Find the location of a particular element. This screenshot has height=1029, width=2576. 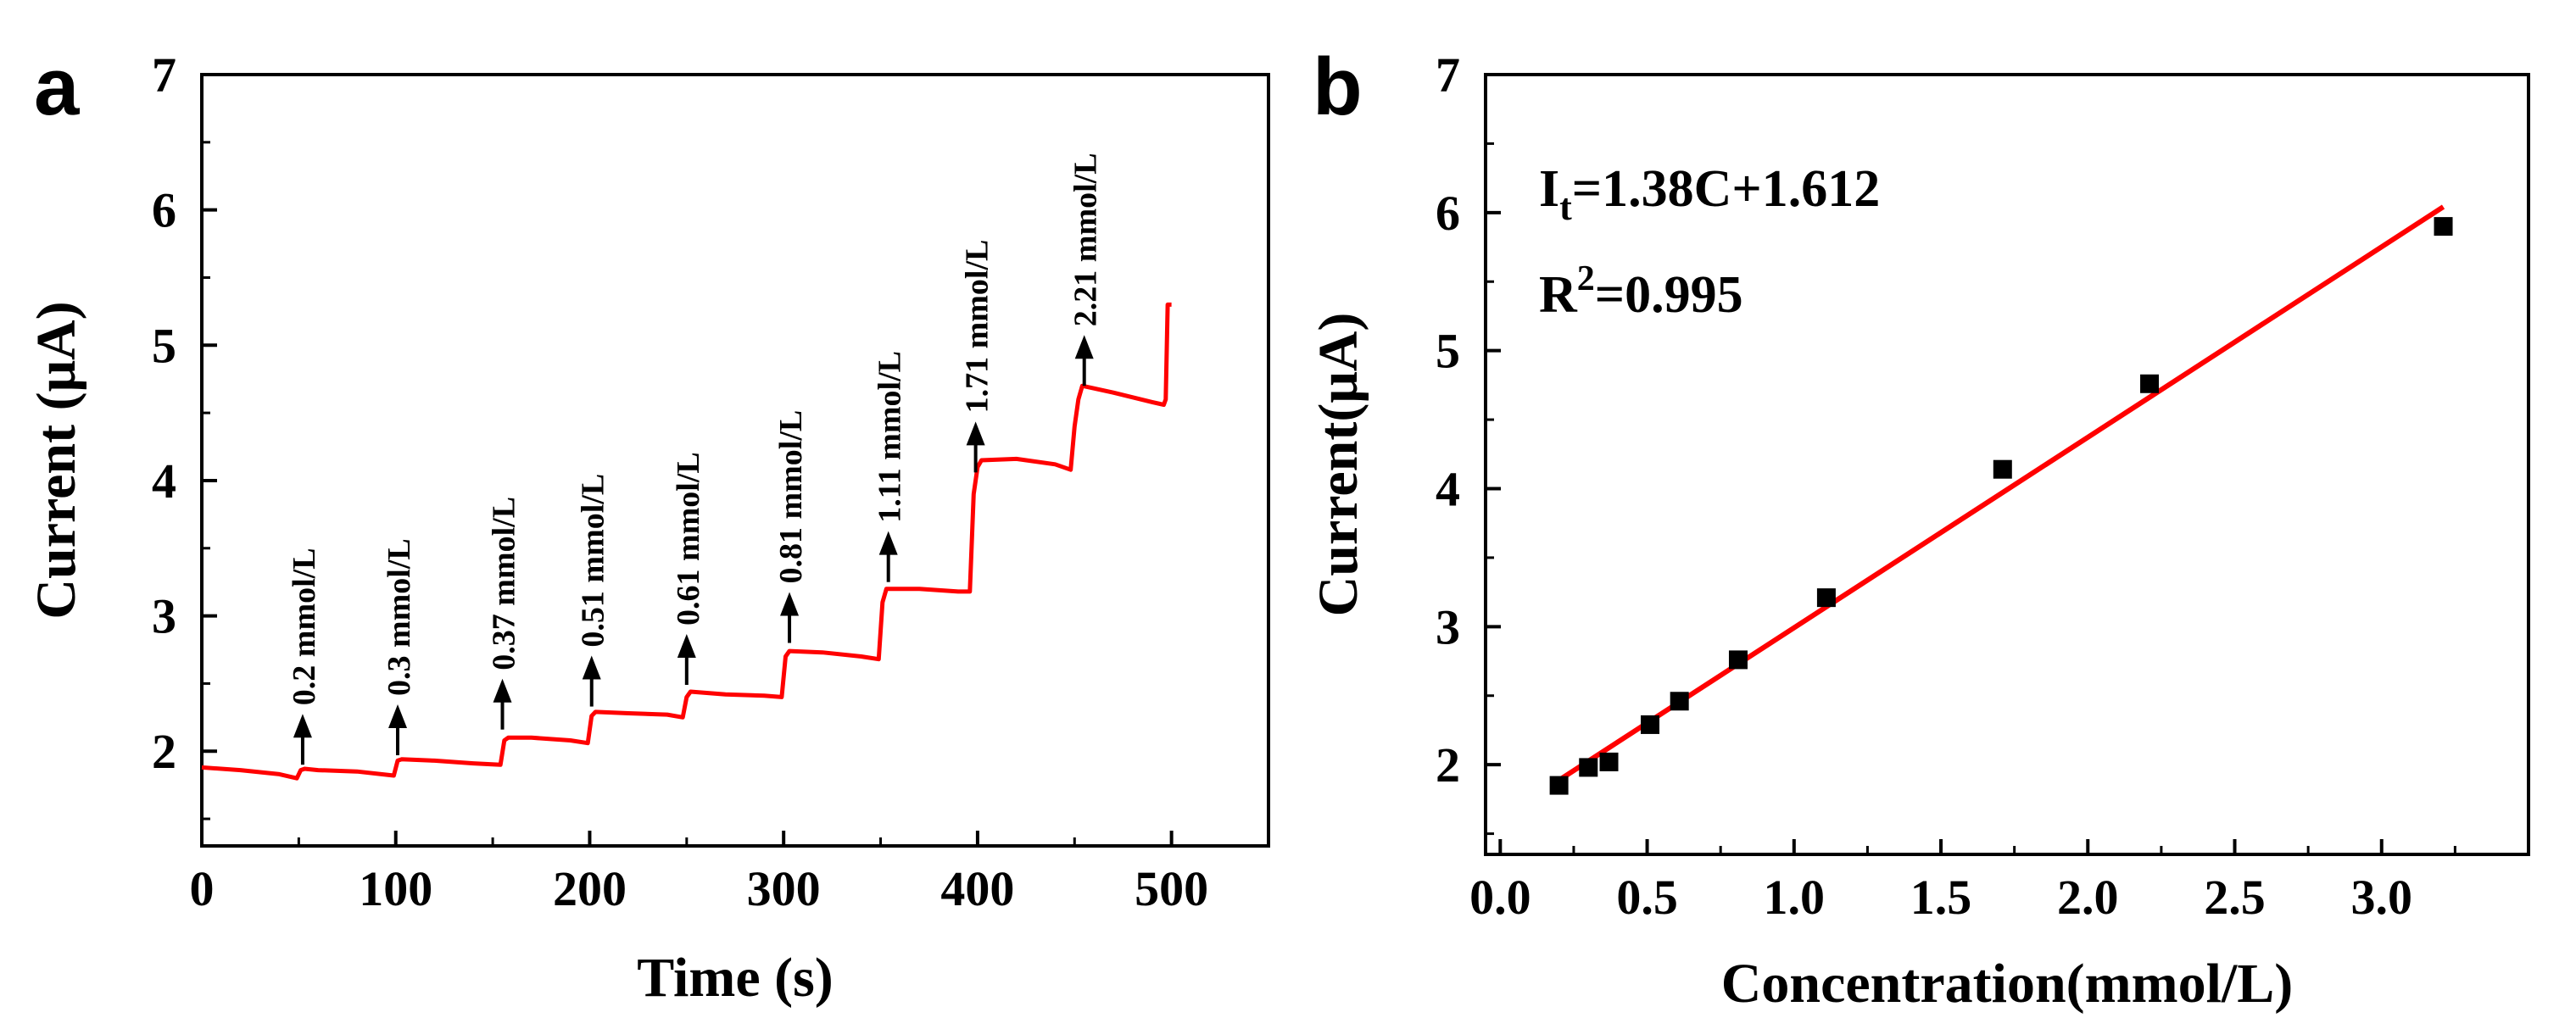

panel-b-y-tick-label: 4 is located at coordinates (1448, 489).